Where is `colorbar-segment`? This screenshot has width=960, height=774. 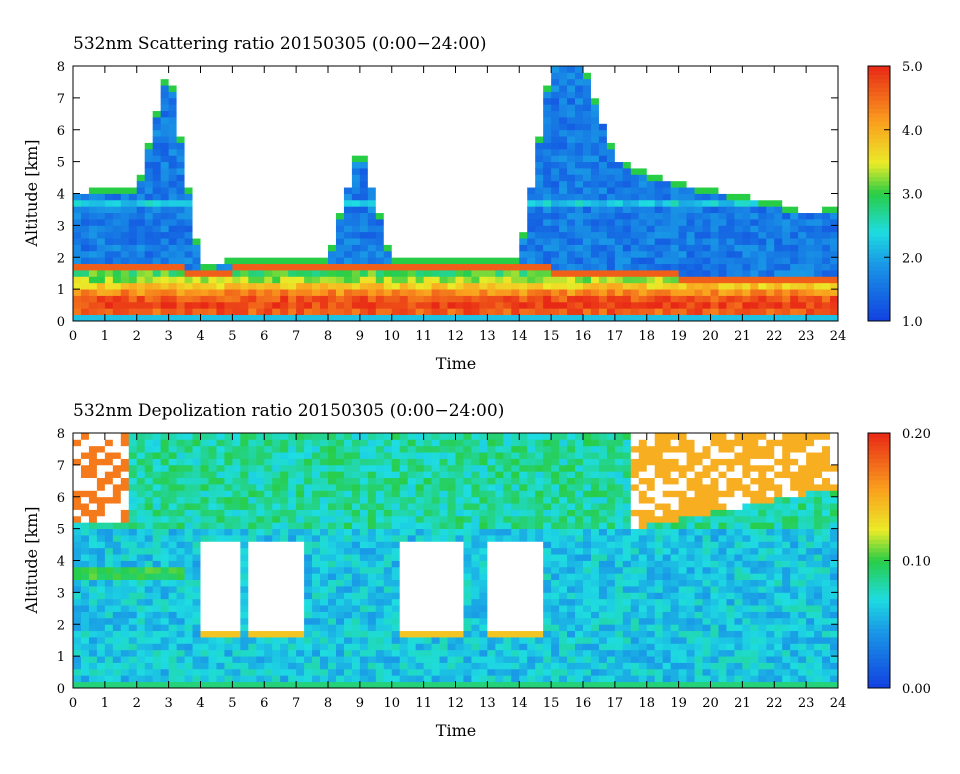
colorbar-segment is located at coordinates (879, 145).